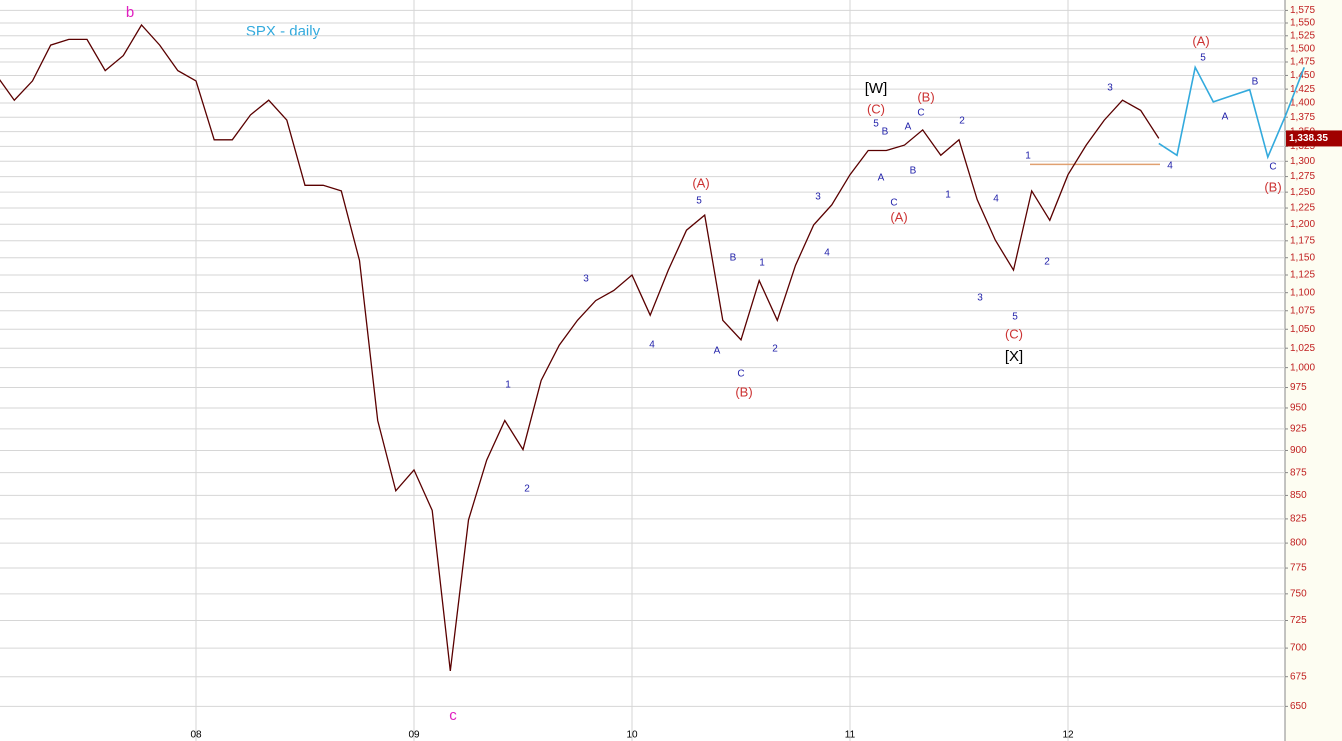  Describe the element at coordinates (1302, 75) in the screenshot. I see `y-tick-label: 1,450` at that location.